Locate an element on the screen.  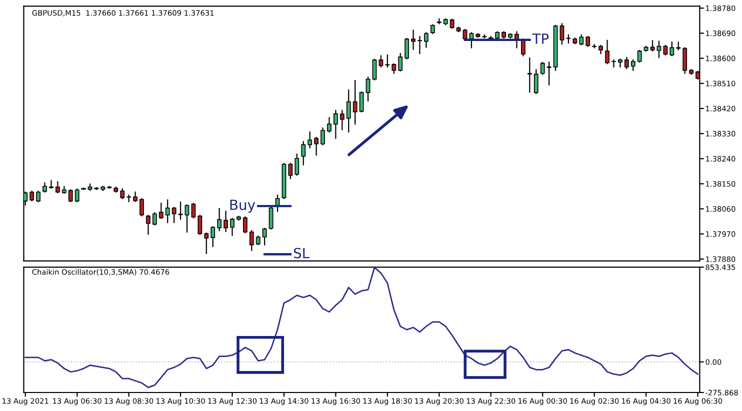
series-label: Buy is located at coordinates (243, 206).